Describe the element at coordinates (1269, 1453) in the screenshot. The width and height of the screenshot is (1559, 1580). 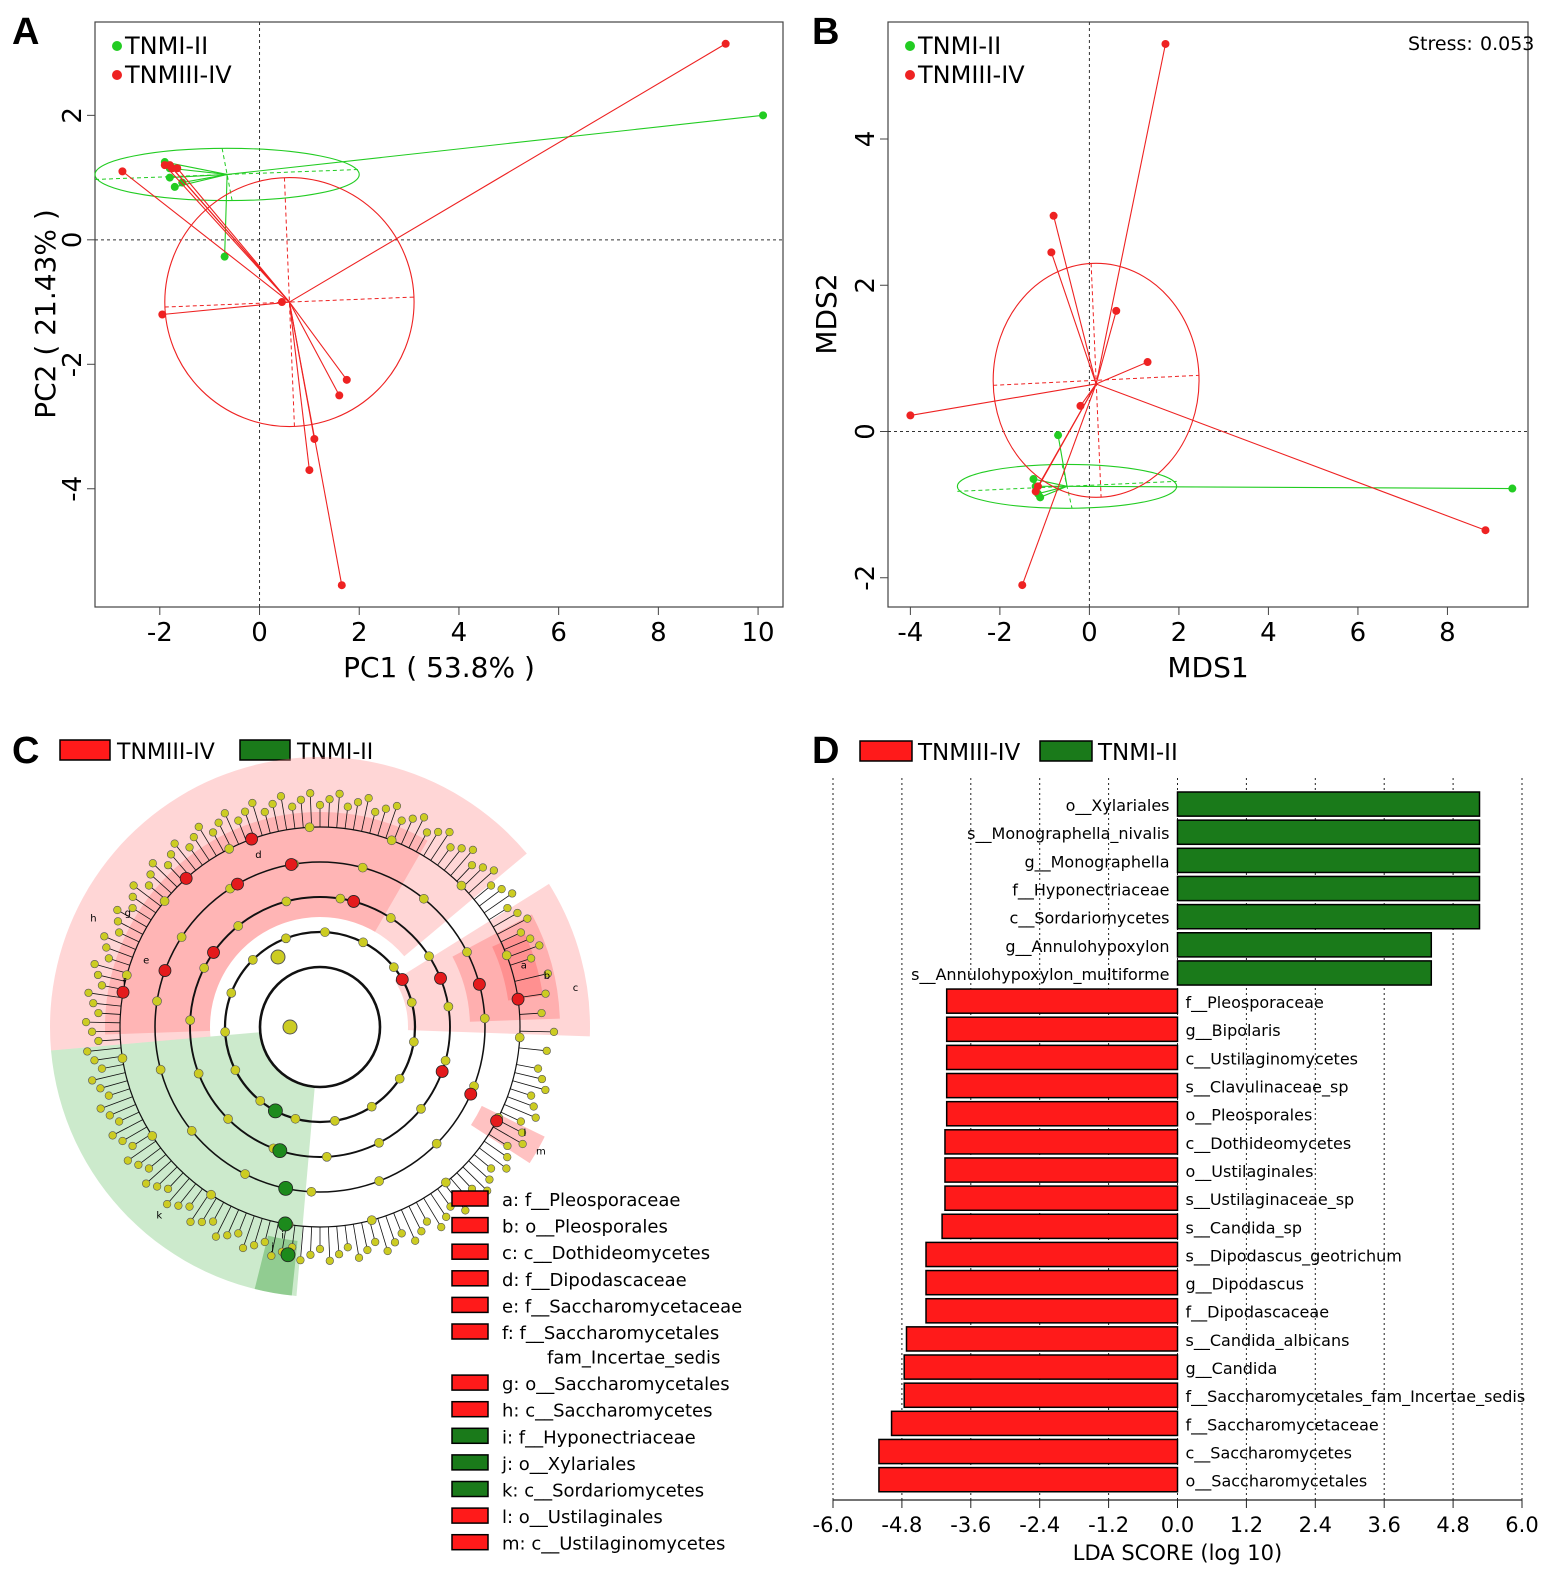
I see `bar-label: c__Saccharomycetes` at that location.